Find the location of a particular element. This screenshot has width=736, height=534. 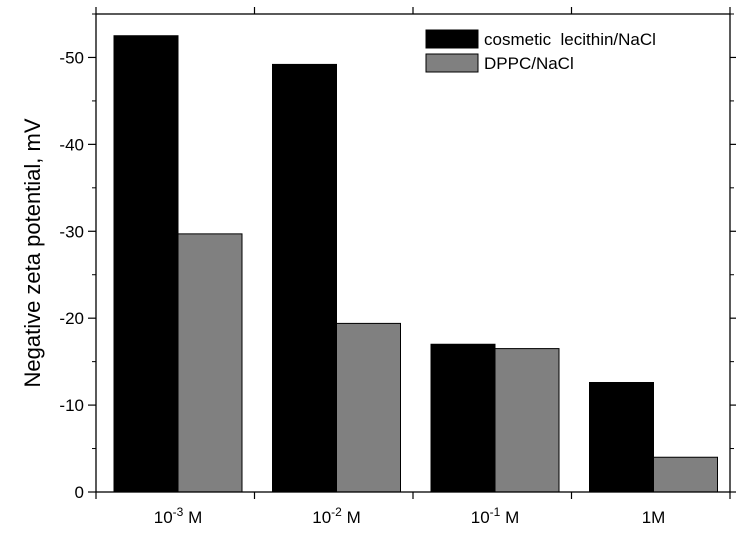

legend: cosmetic lecithin/NaCl DPPC/NaCl is located at coordinates (540, 51).